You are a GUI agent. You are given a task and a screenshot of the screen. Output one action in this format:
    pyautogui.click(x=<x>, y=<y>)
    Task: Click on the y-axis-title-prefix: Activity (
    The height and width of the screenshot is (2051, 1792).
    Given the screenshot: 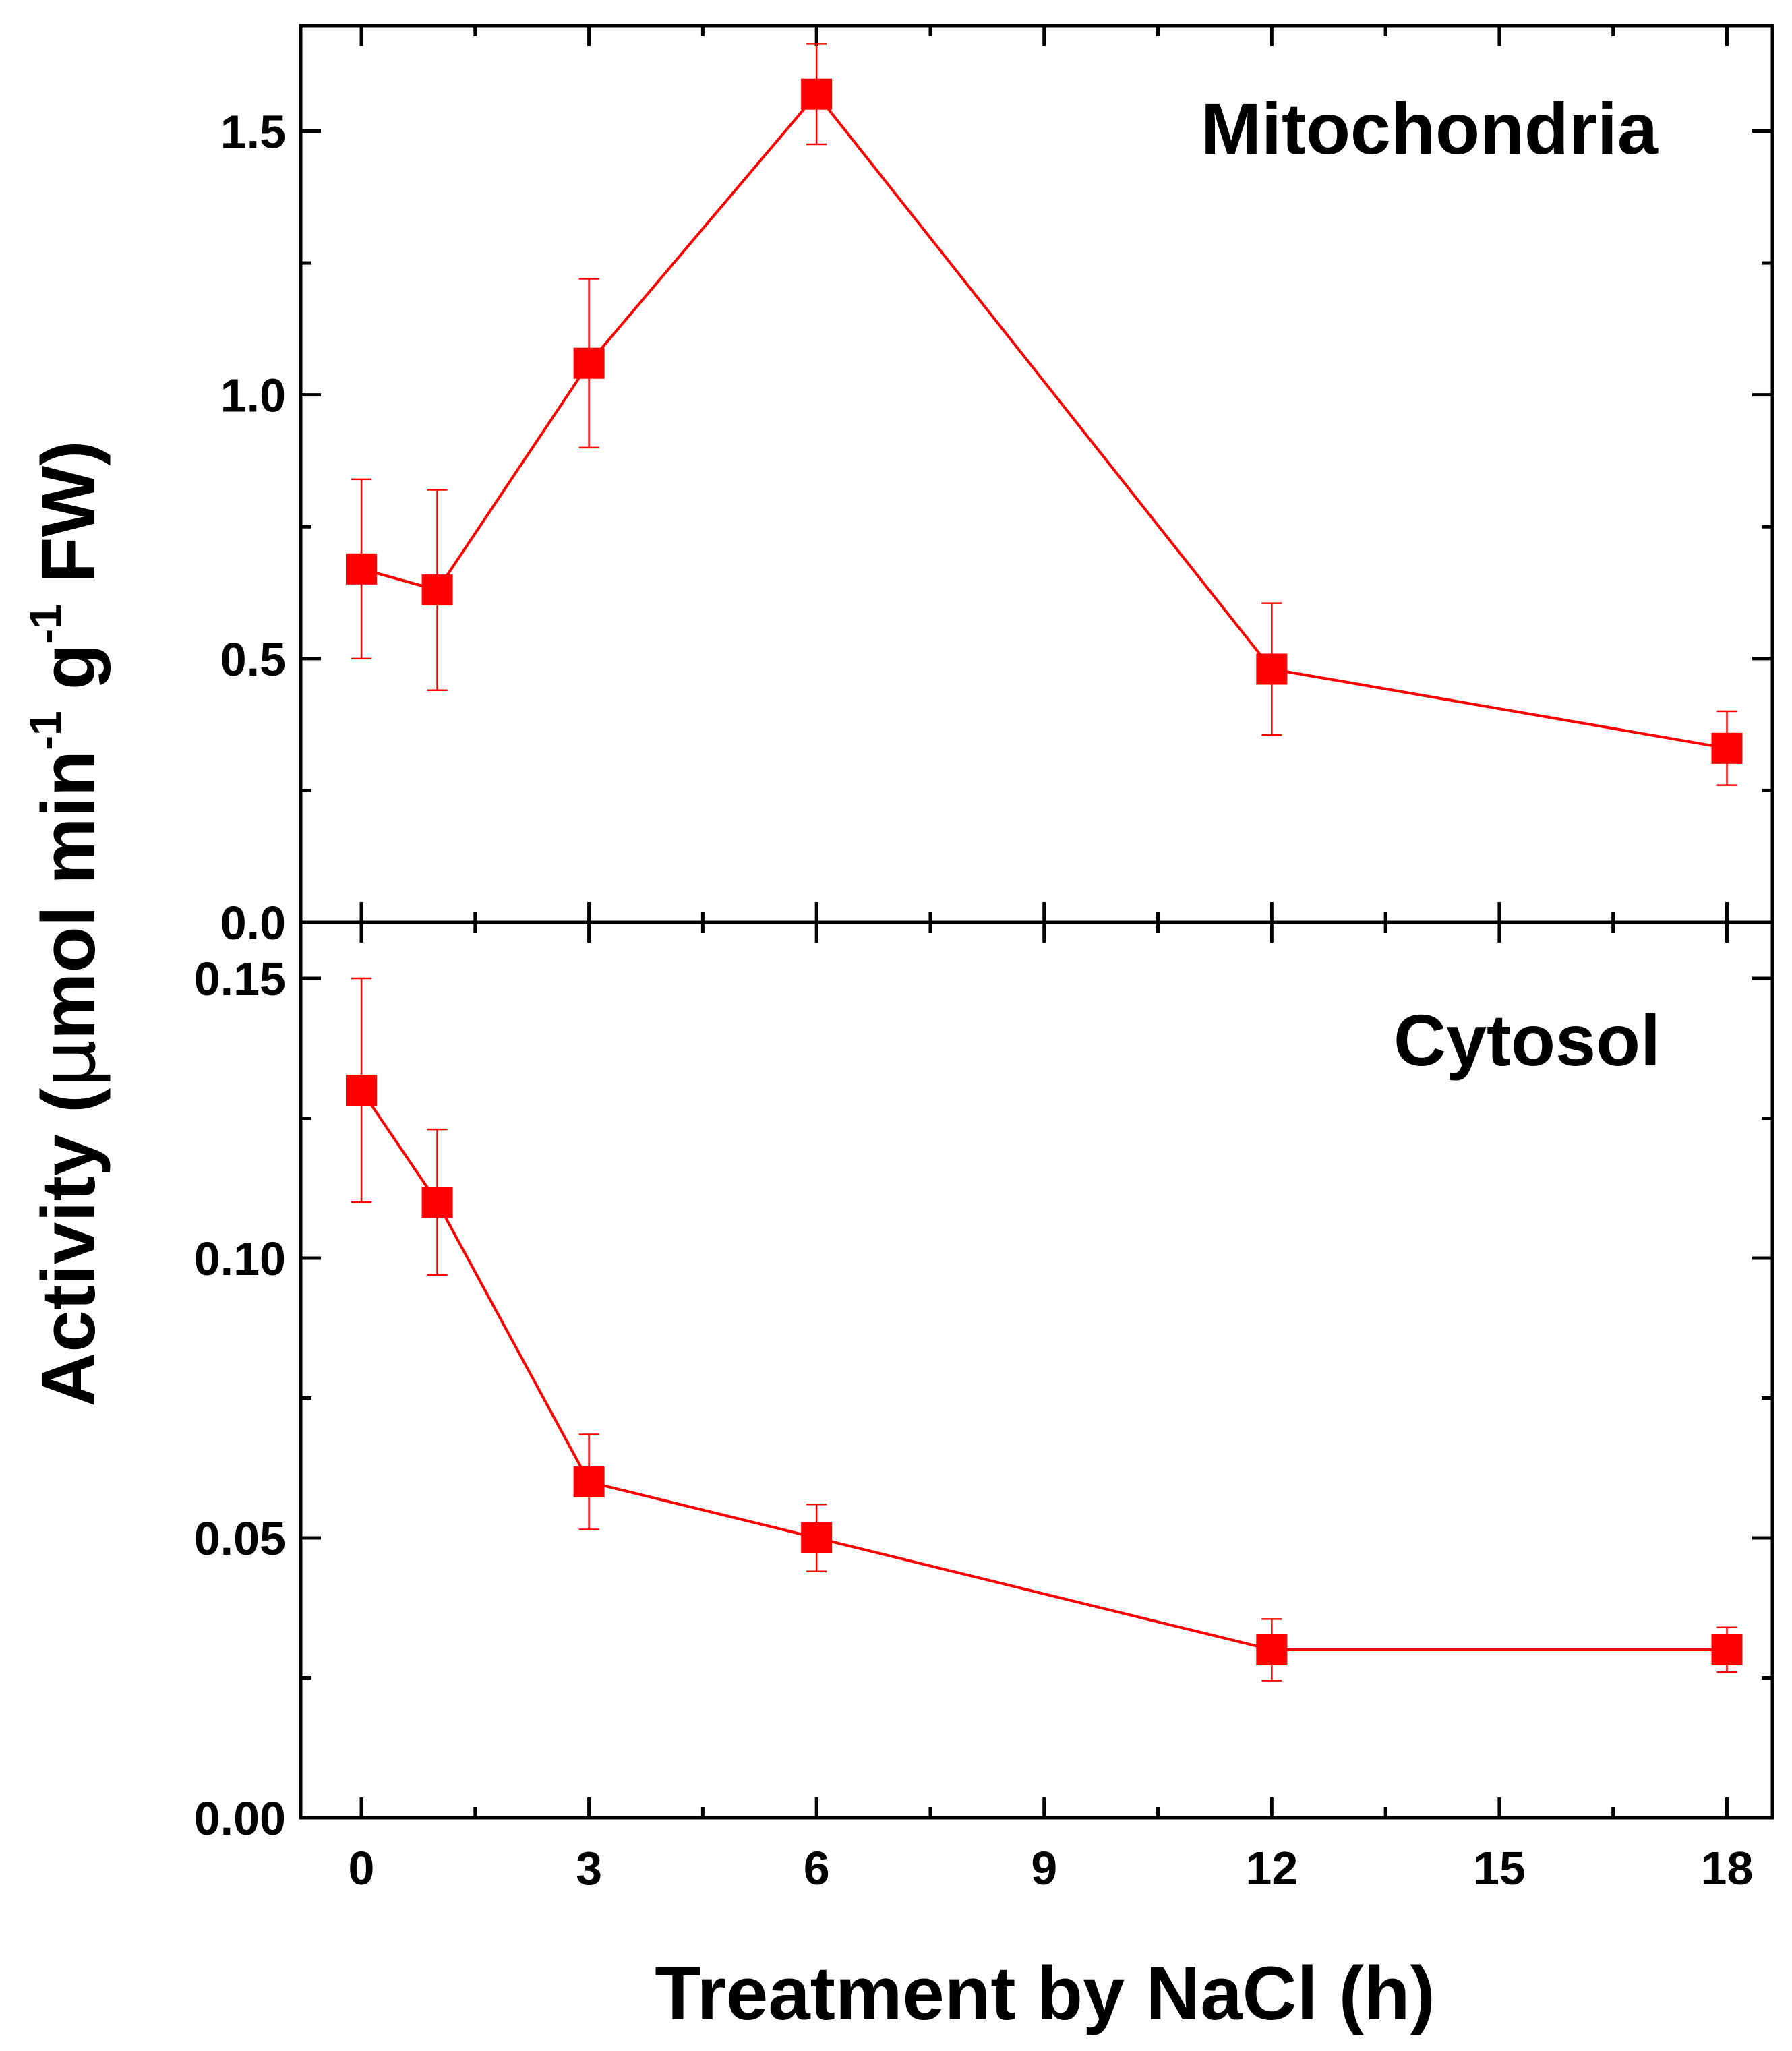 What is the action you would take?
    pyautogui.click(x=68, y=1247)
    